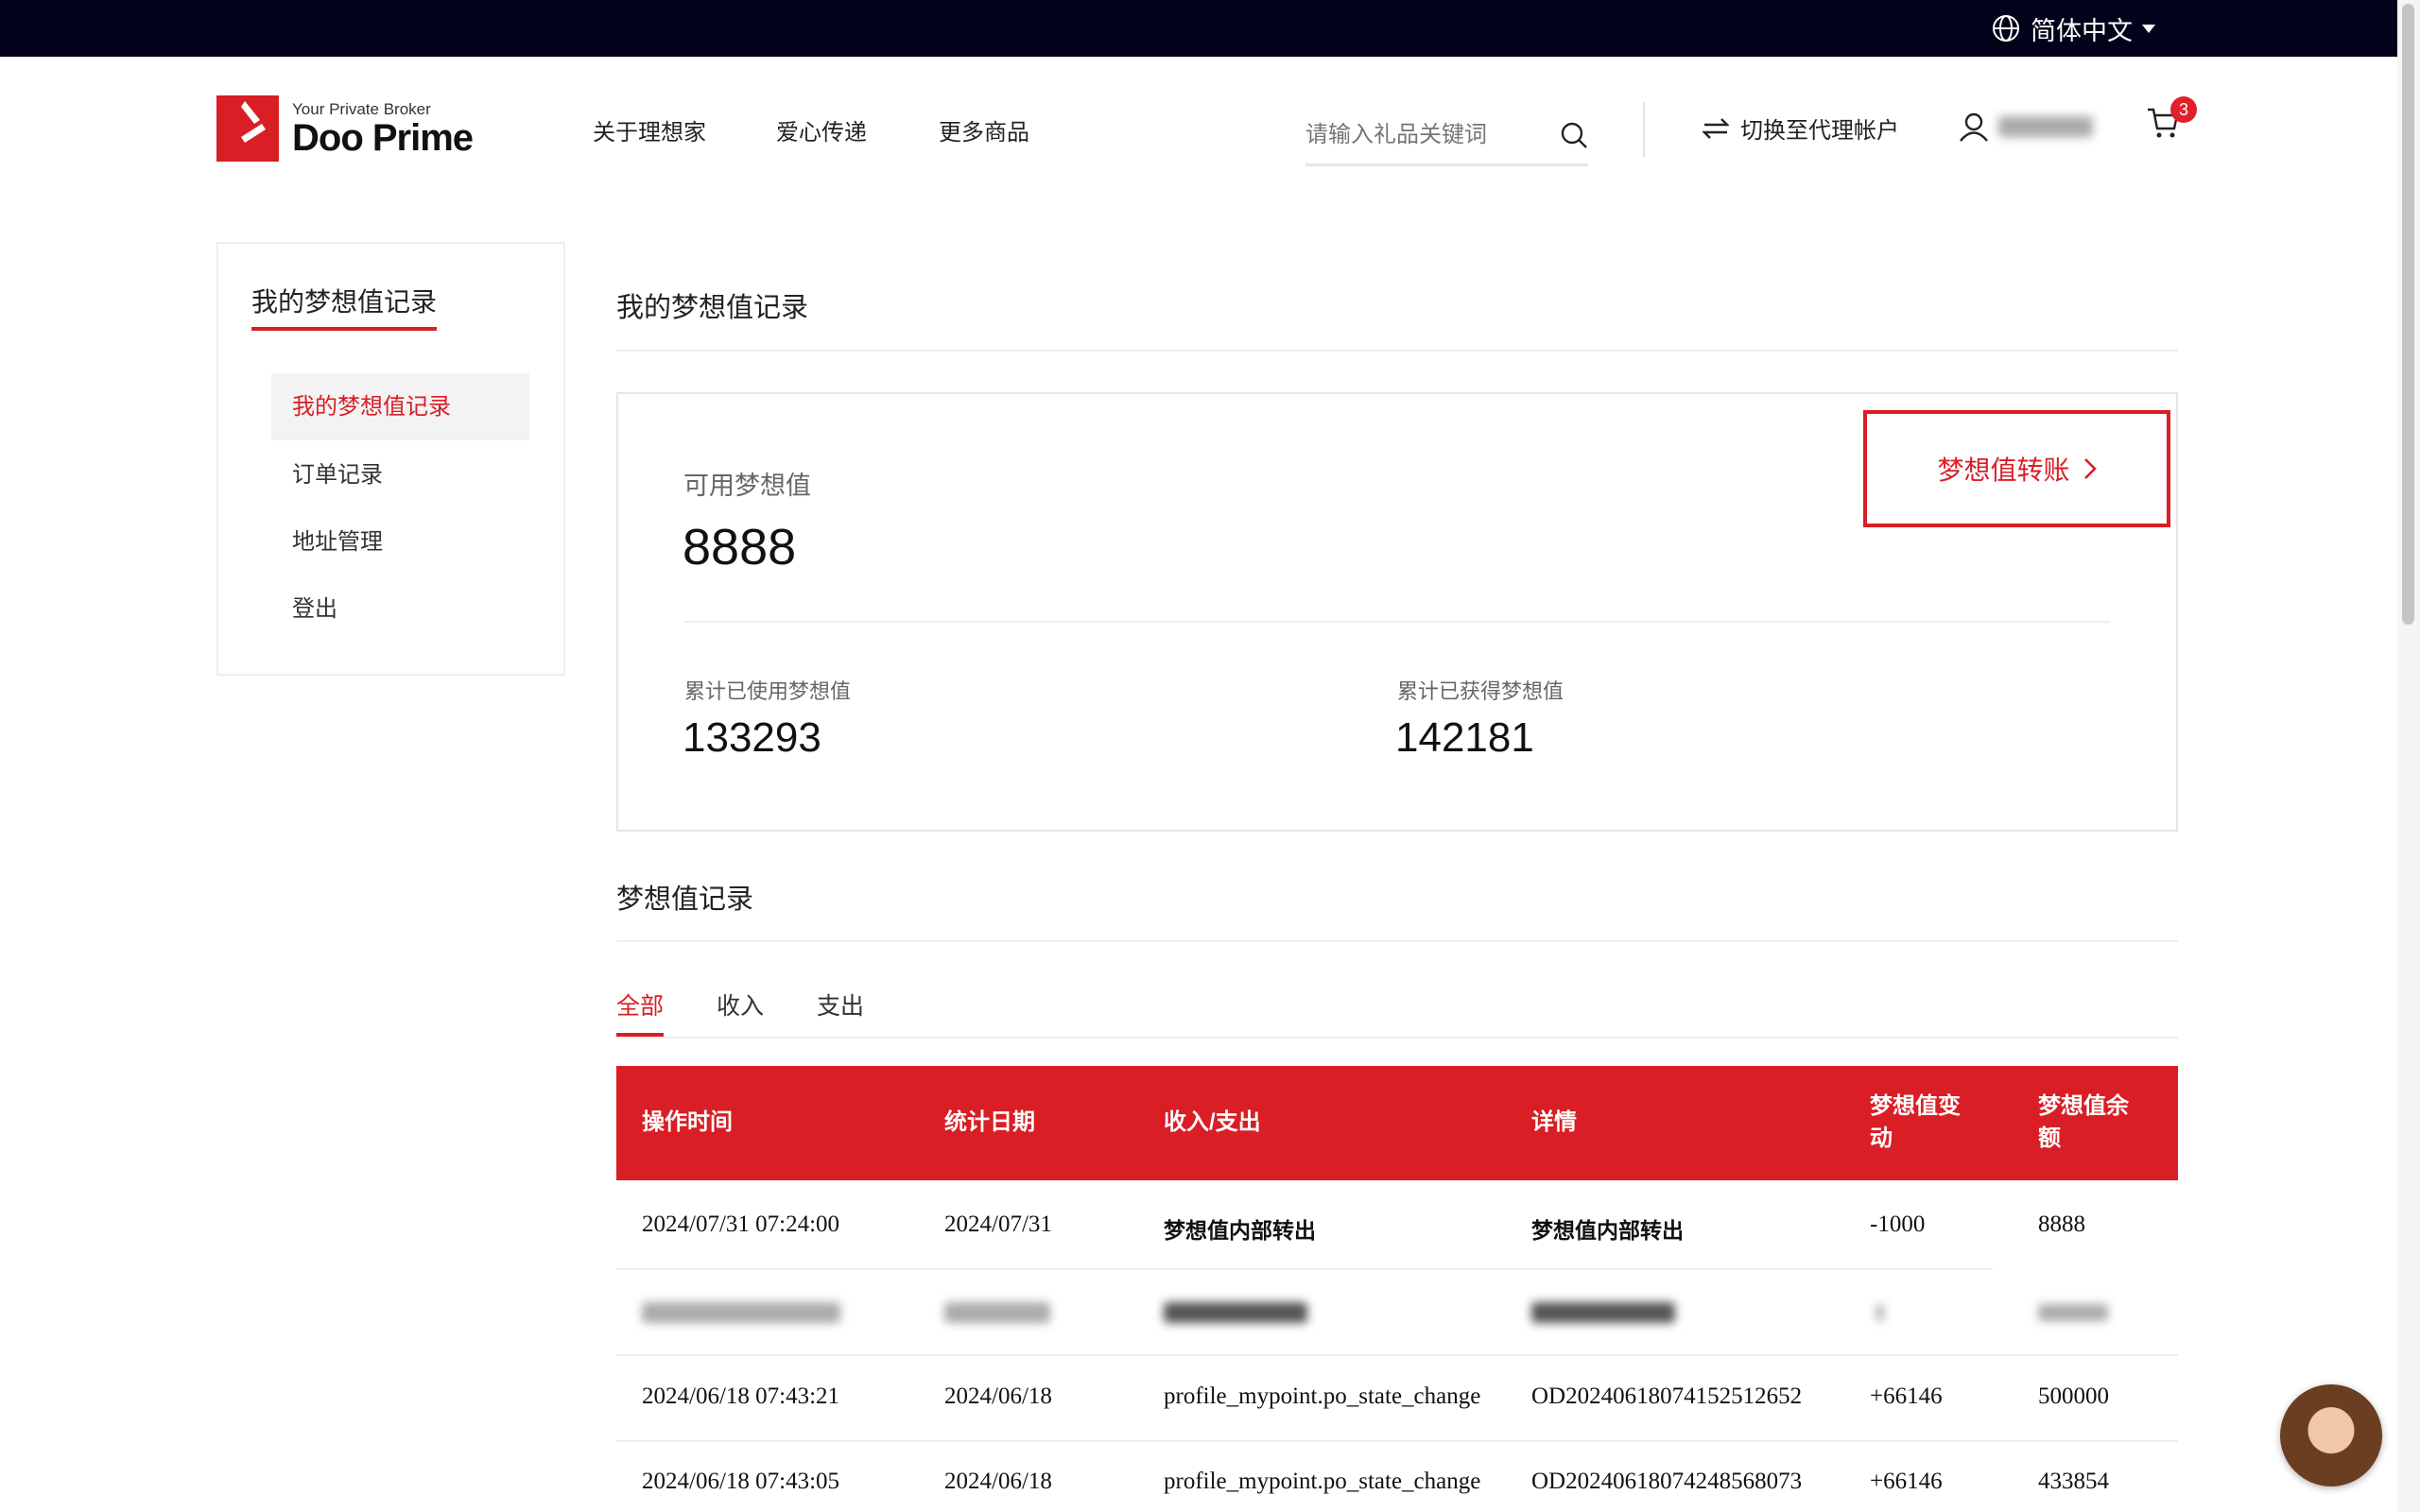 This screenshot has width=2420, height=1512. Describe the element at coordinates (1397, 1123) in the screenshot. I see `table-header: 操作时间 统计日期 收入/支出 详情 梦想值变动 梦想值余额` at that location.